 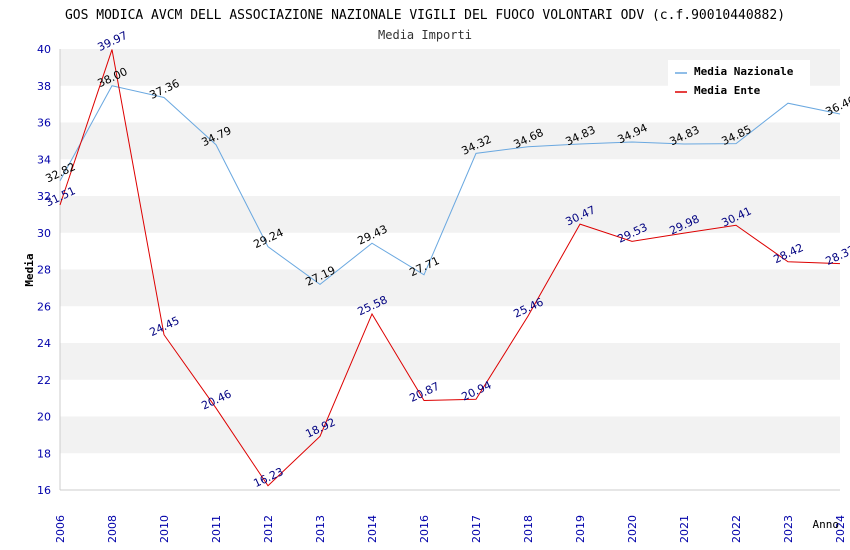 I want to click on x-tick-label: 2012, so click(x=268, y=529).